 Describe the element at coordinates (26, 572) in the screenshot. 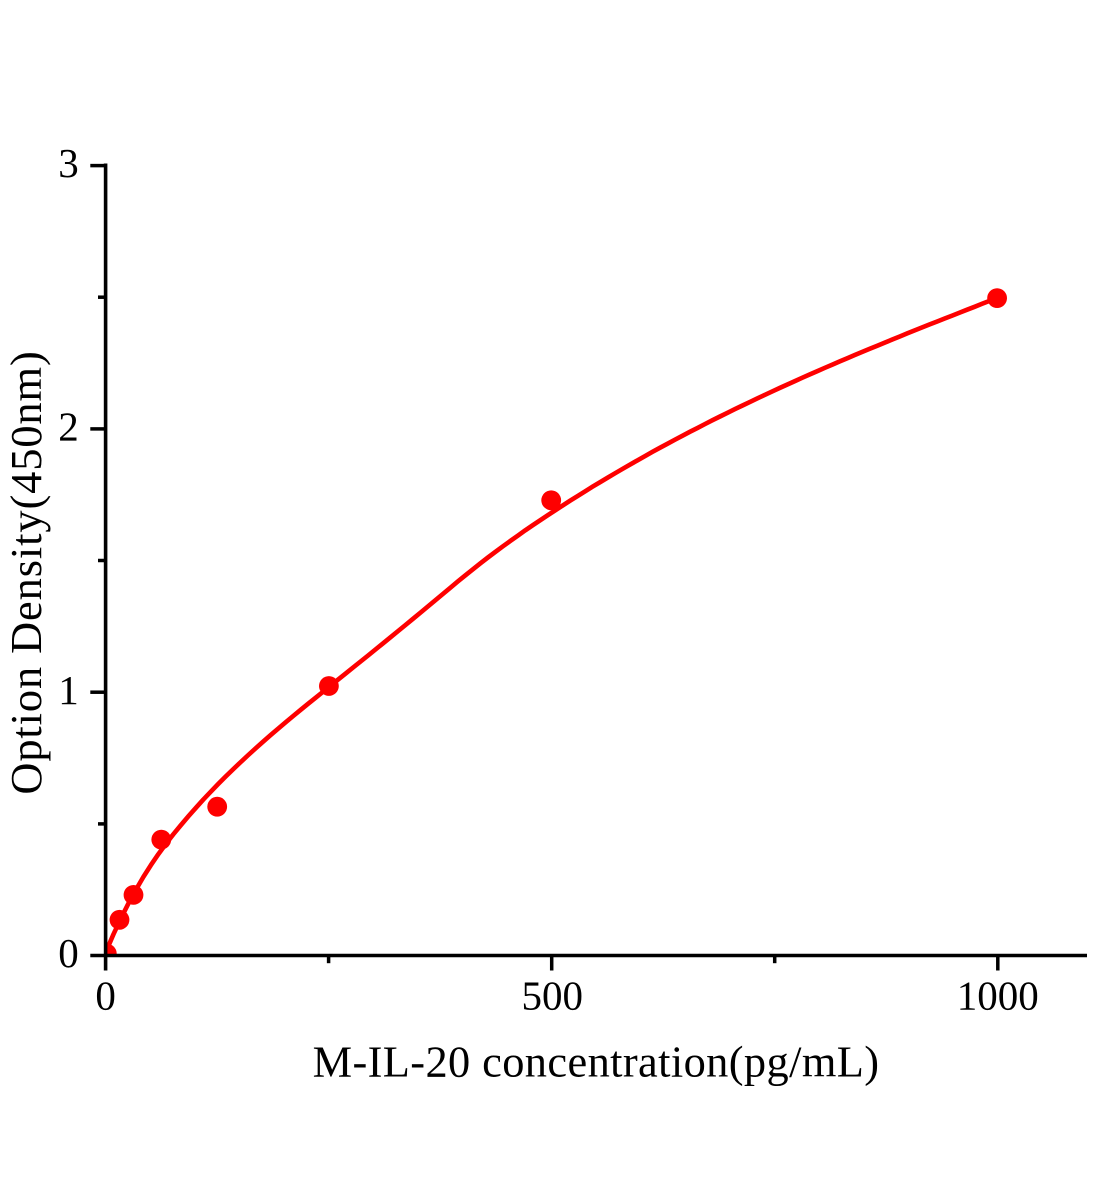

I see `svg-text: Option Density(450nm)` at that location.